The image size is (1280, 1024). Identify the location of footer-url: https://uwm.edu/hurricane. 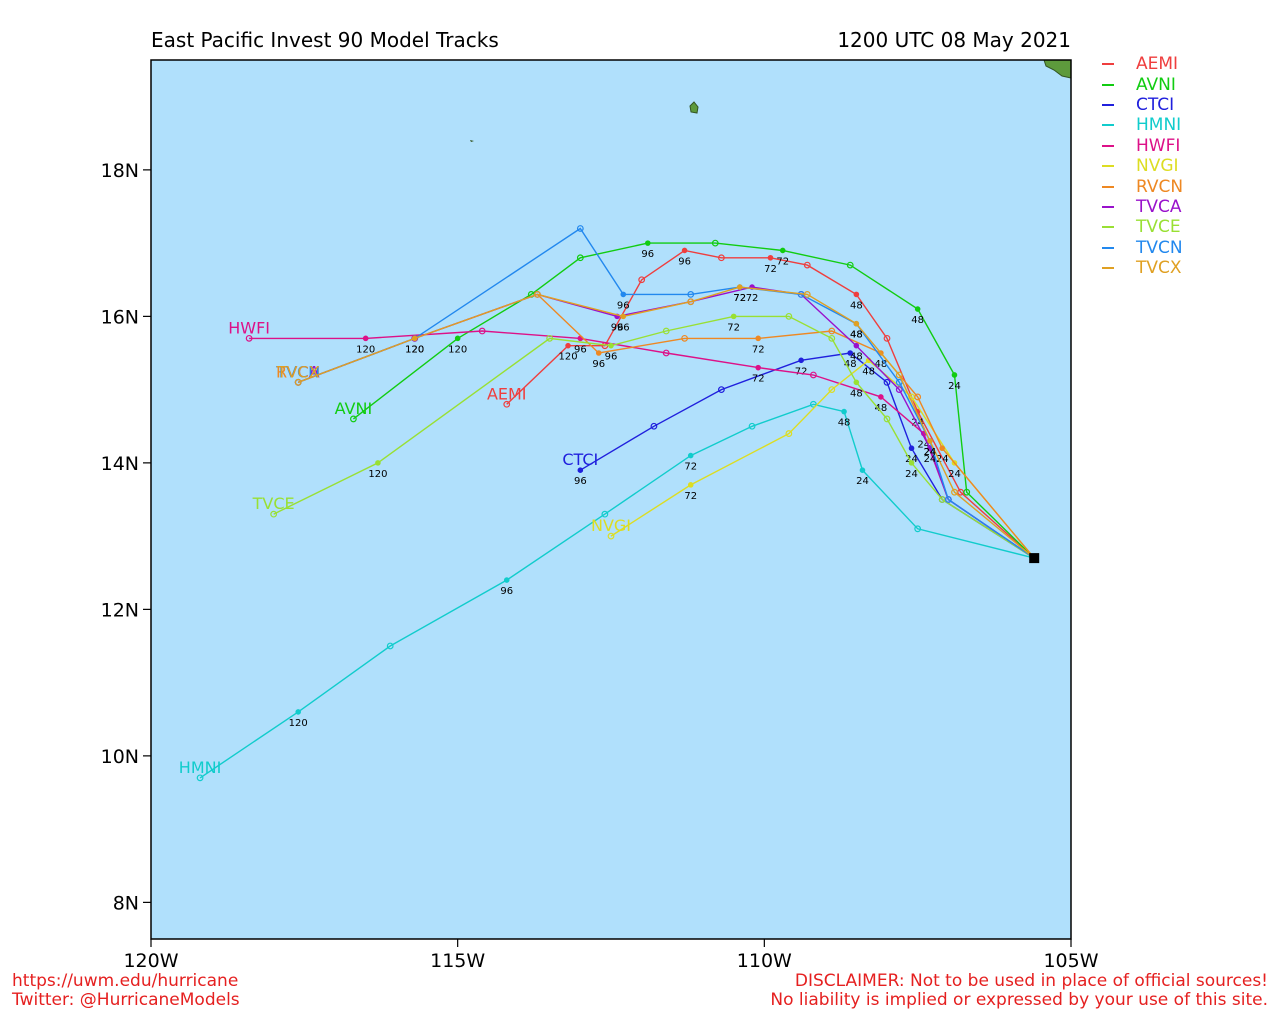
(125, 981).